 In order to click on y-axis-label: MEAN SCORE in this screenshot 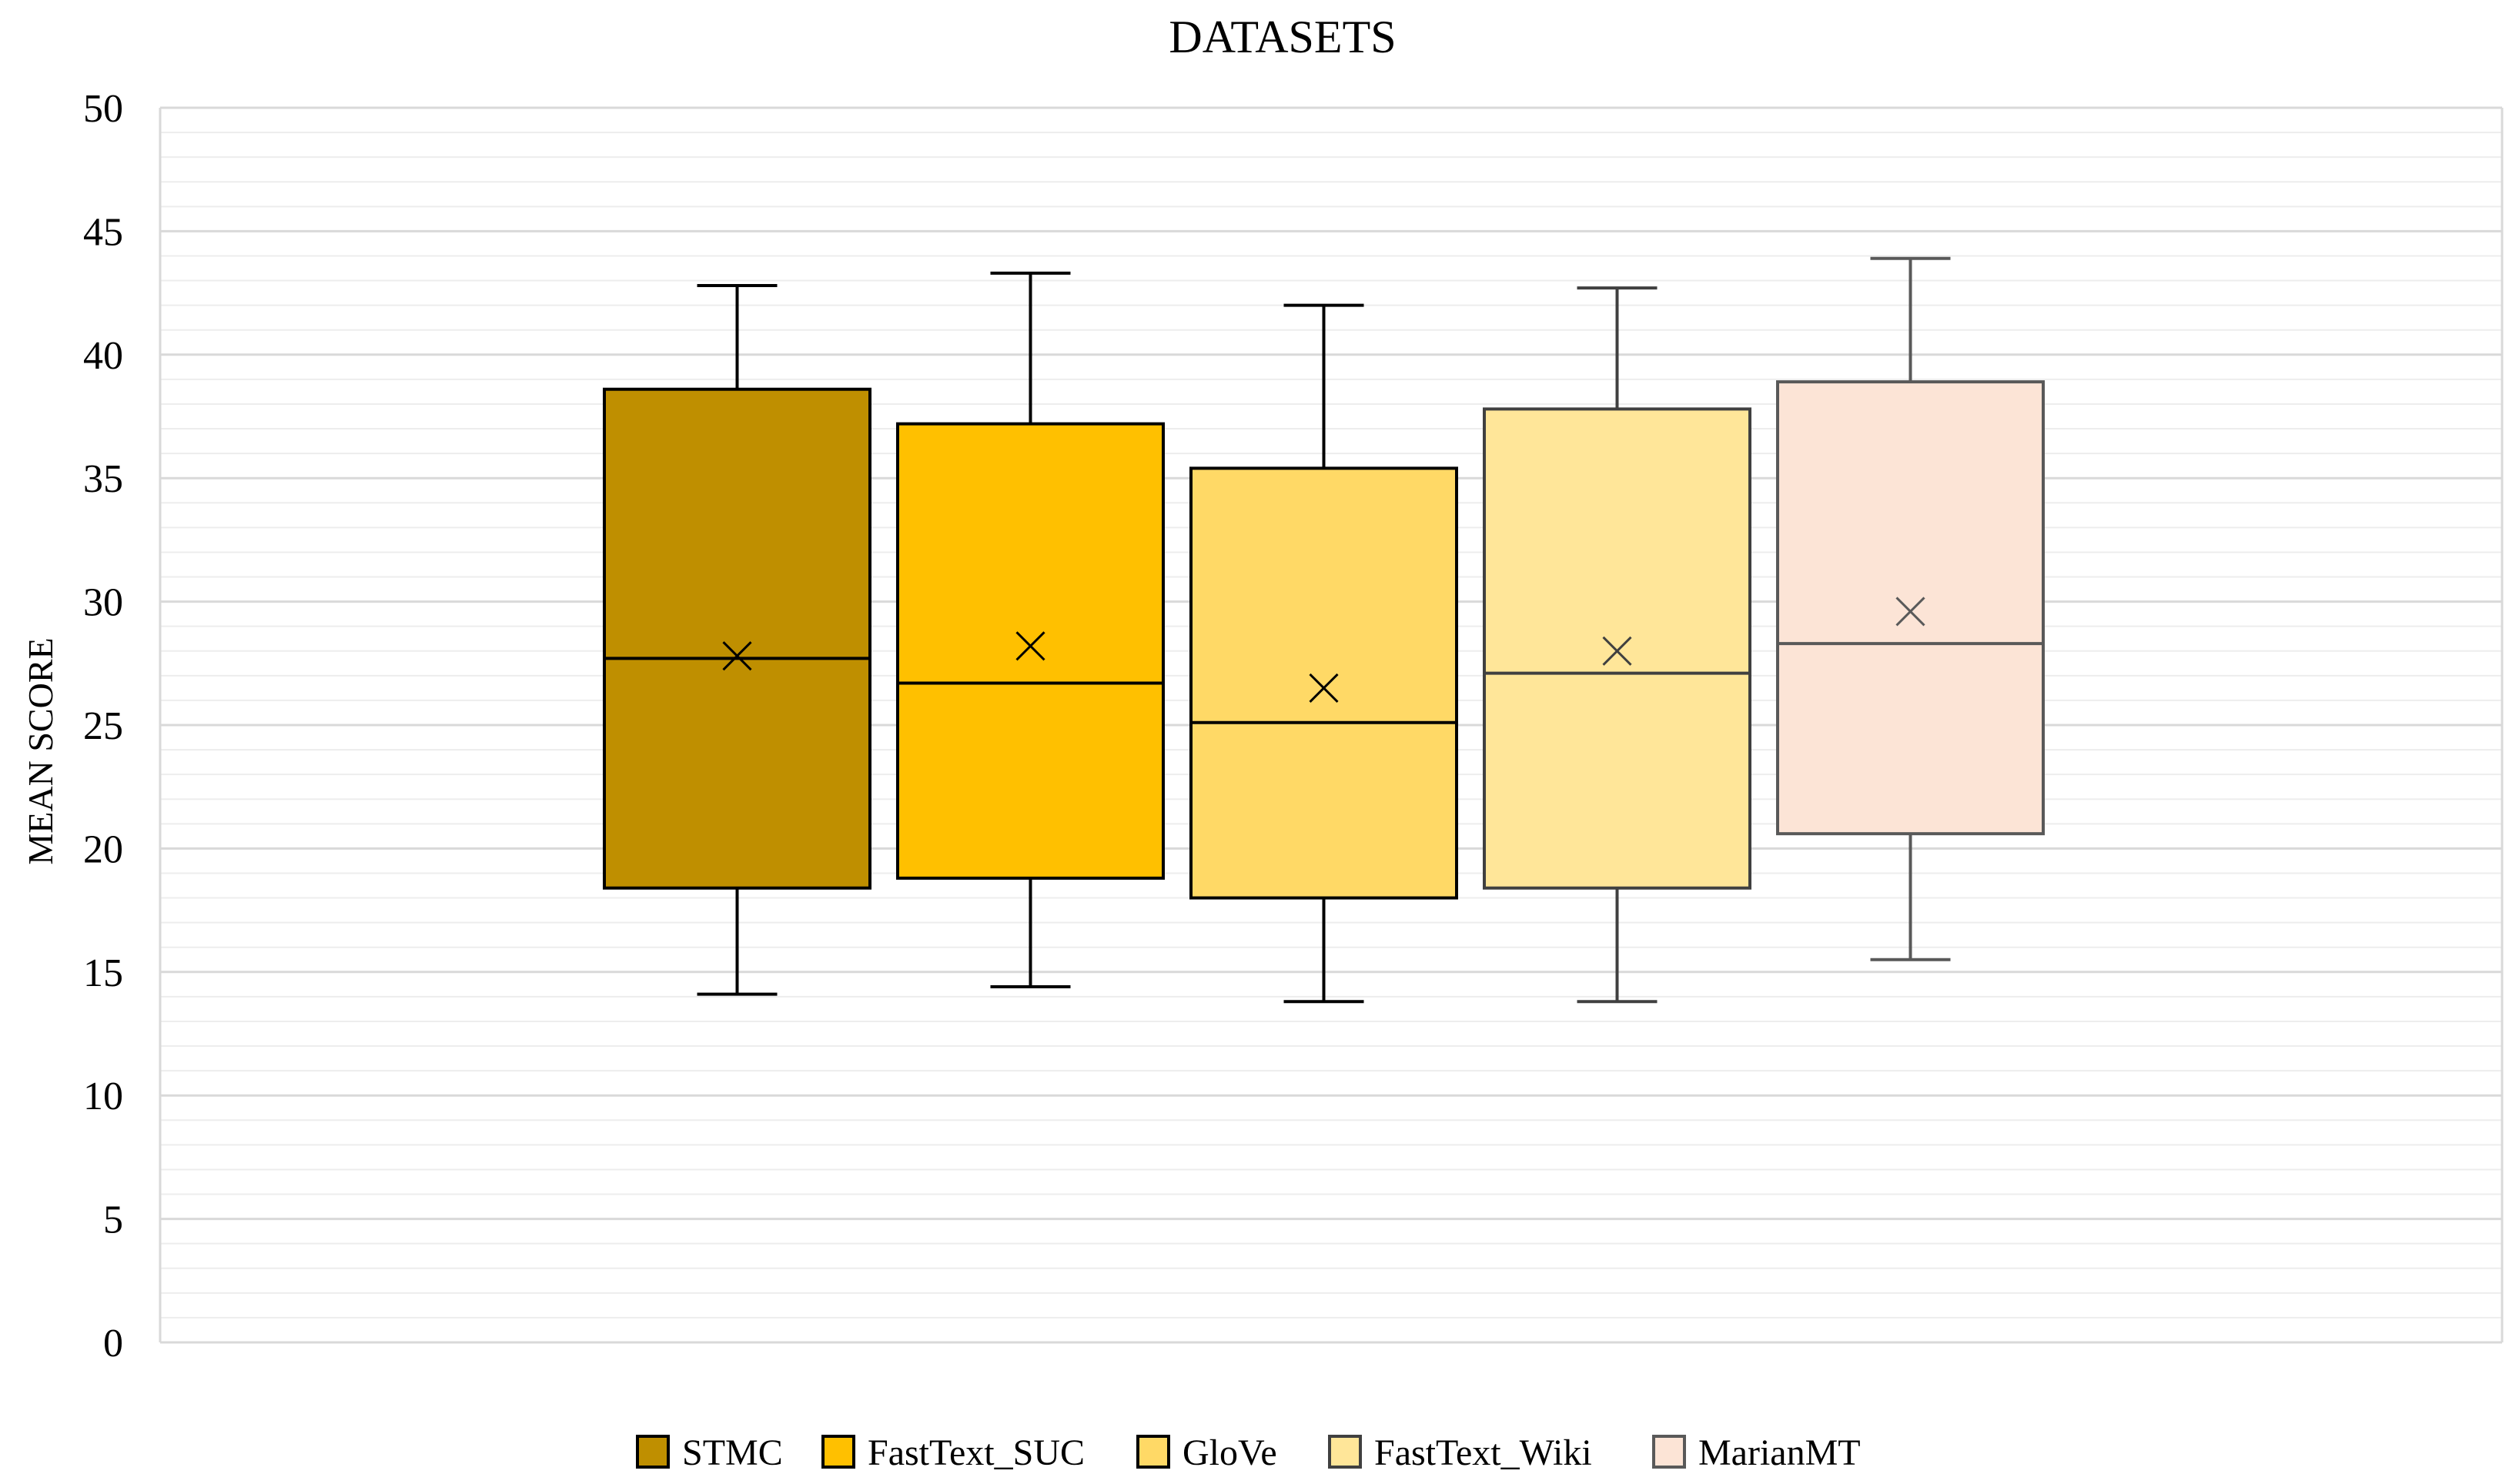, I will do `click(40, 751)`.